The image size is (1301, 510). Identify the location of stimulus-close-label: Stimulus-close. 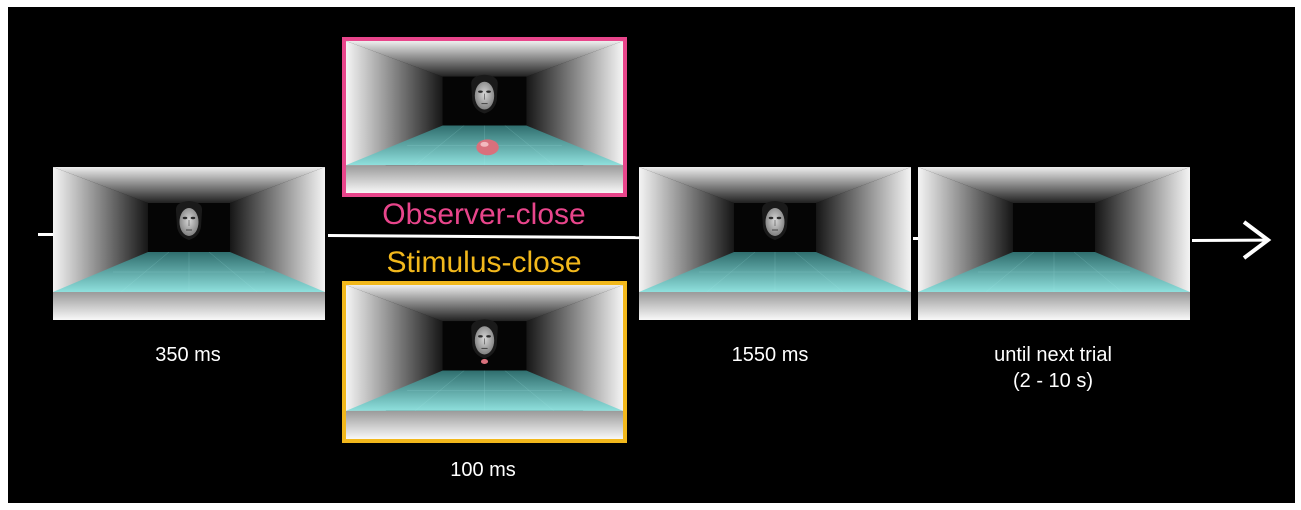
(484, 262).